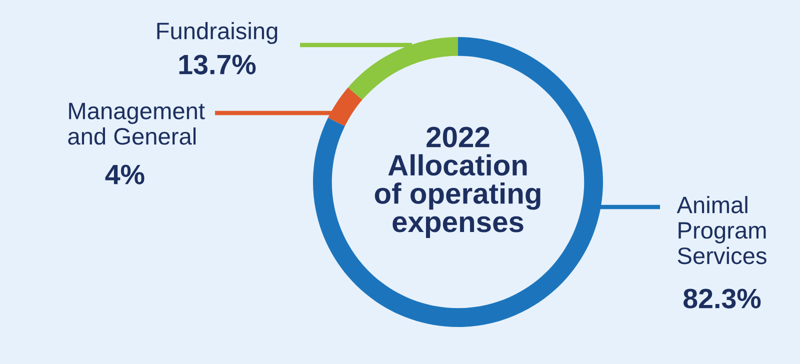 This screenshot has height=364, width=800. I want to click on text: 2022 Allocation of operating expenses, so click(457, 182).